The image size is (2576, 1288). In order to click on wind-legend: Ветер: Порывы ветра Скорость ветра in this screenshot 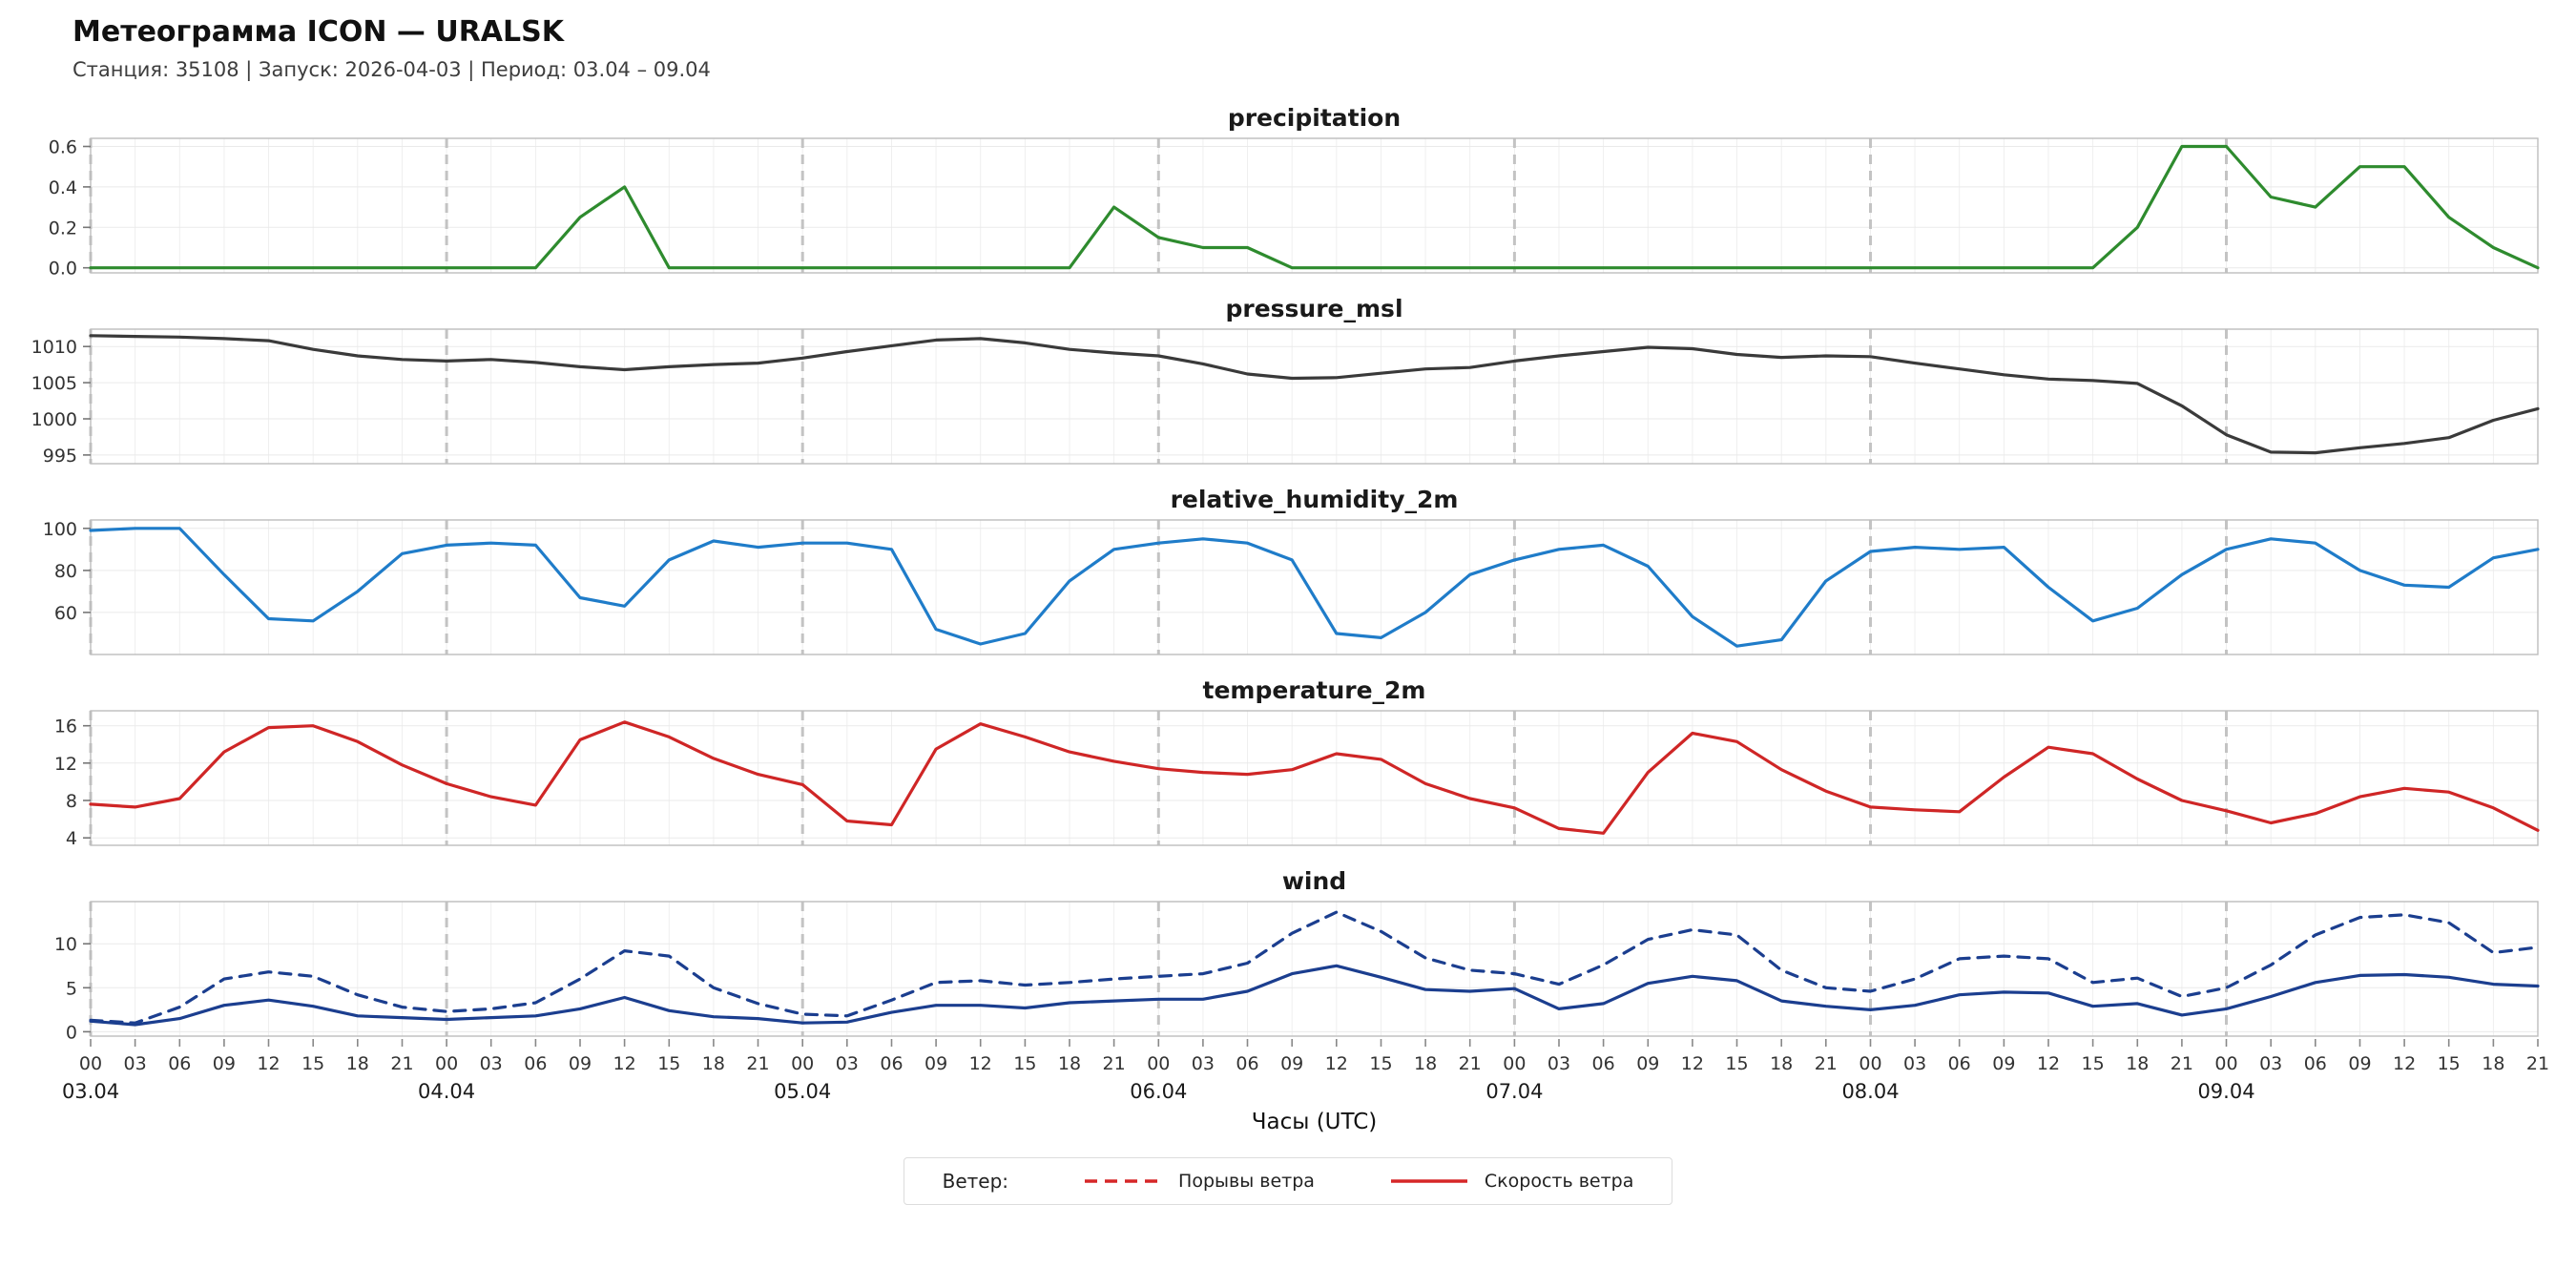, I will do `click(1288, 1181)`.